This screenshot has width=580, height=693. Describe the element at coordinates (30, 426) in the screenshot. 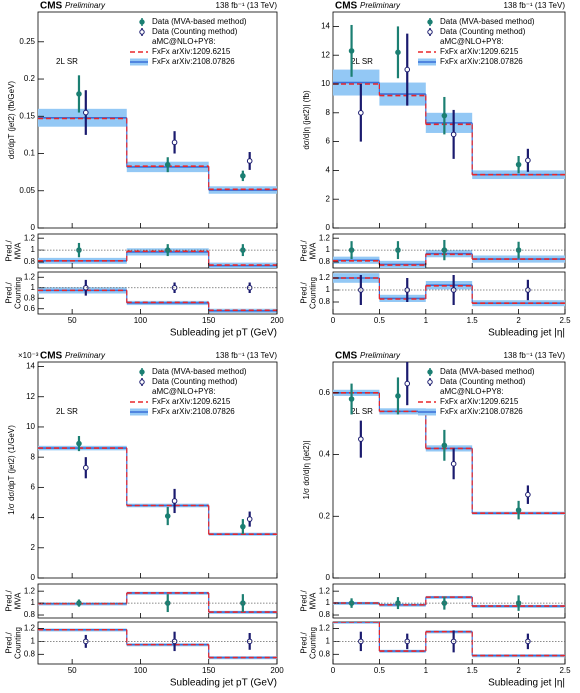

I see `y-tick-label: 10` at that location.